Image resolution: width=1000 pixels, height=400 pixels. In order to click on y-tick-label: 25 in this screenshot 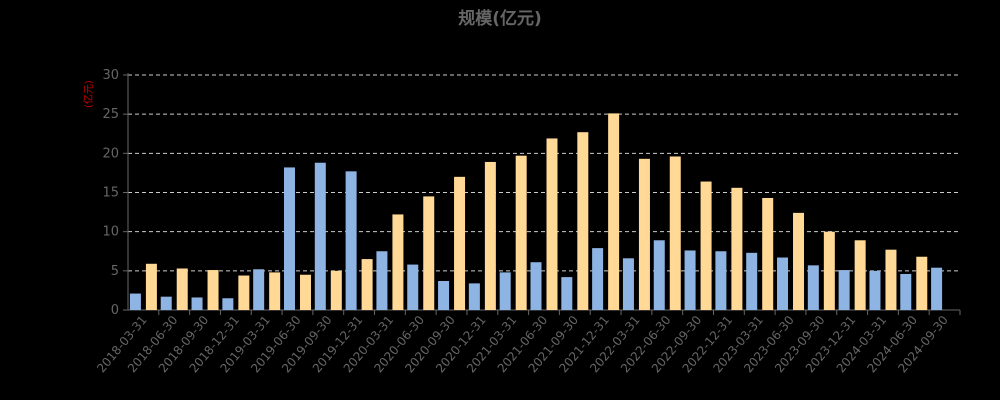, I will do `click(110, 114)`.